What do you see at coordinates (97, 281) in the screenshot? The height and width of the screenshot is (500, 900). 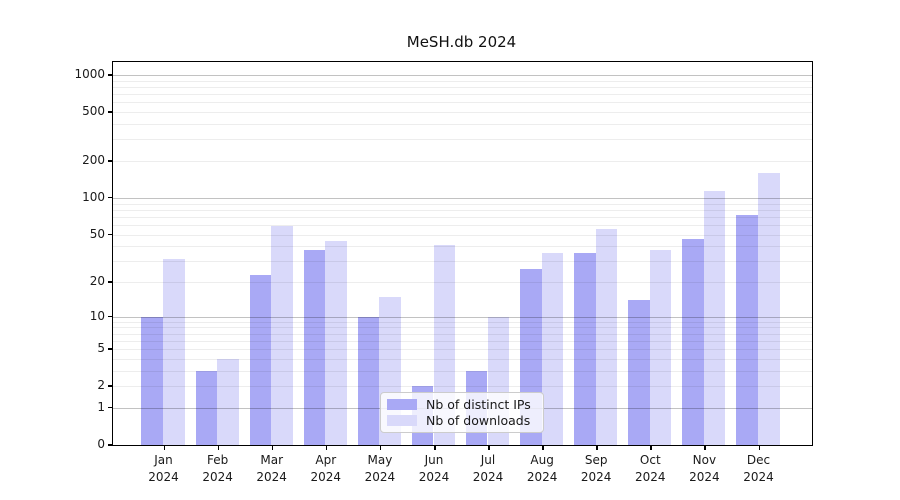 I see `y-tick-label: 20` at bounding box center [97, 281].